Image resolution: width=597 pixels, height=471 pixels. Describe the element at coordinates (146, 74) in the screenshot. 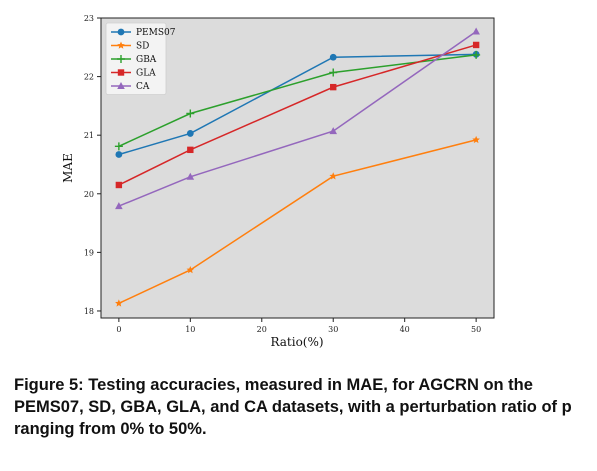

I see `legend-label-gla: GLA` at that location.